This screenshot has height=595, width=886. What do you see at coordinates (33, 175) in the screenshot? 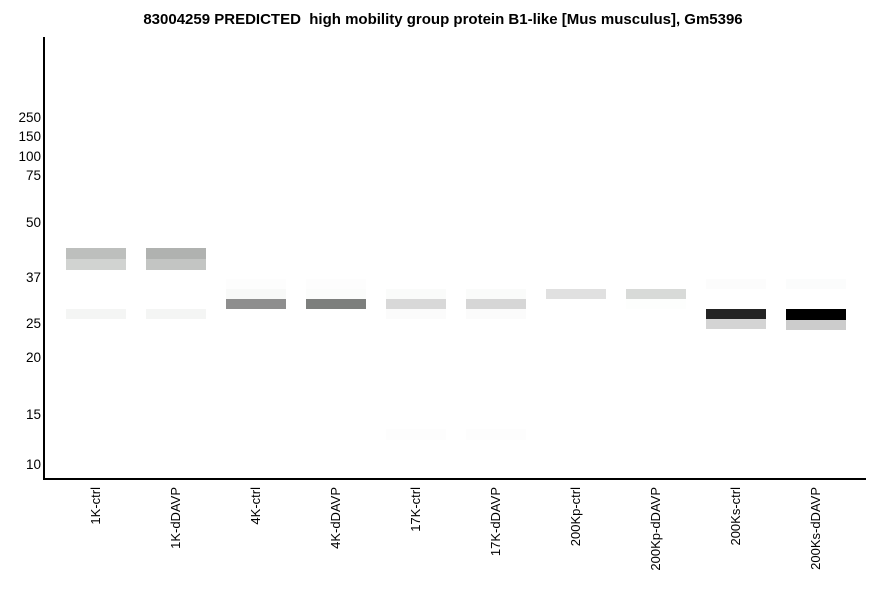
I see `y-tick-label: 75` at bounding box center [33, 175].